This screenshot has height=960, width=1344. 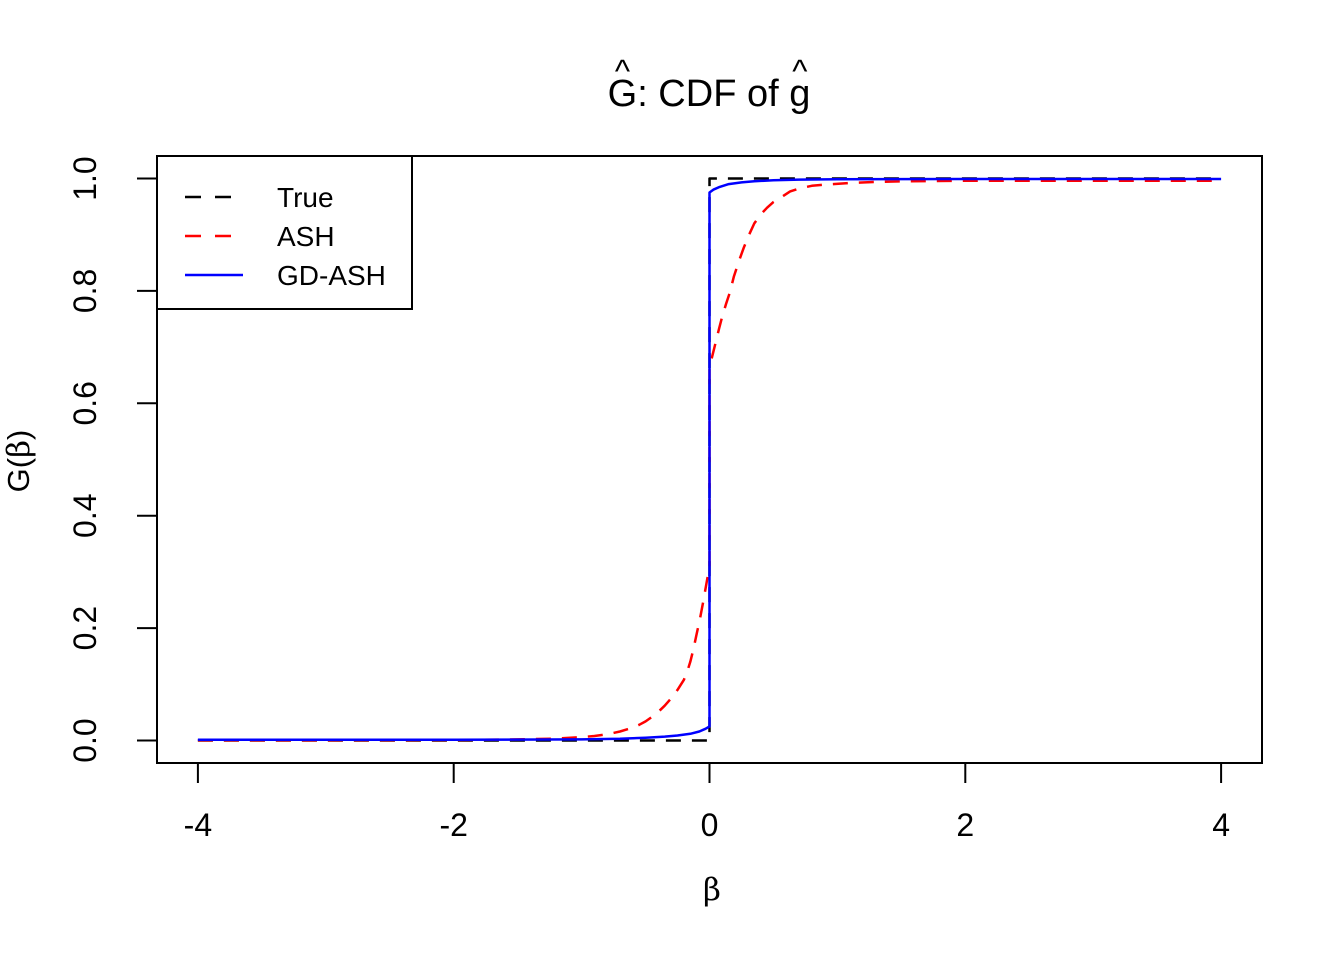 I want to click on ylabel-beta: β, so click(x=19, y=448).